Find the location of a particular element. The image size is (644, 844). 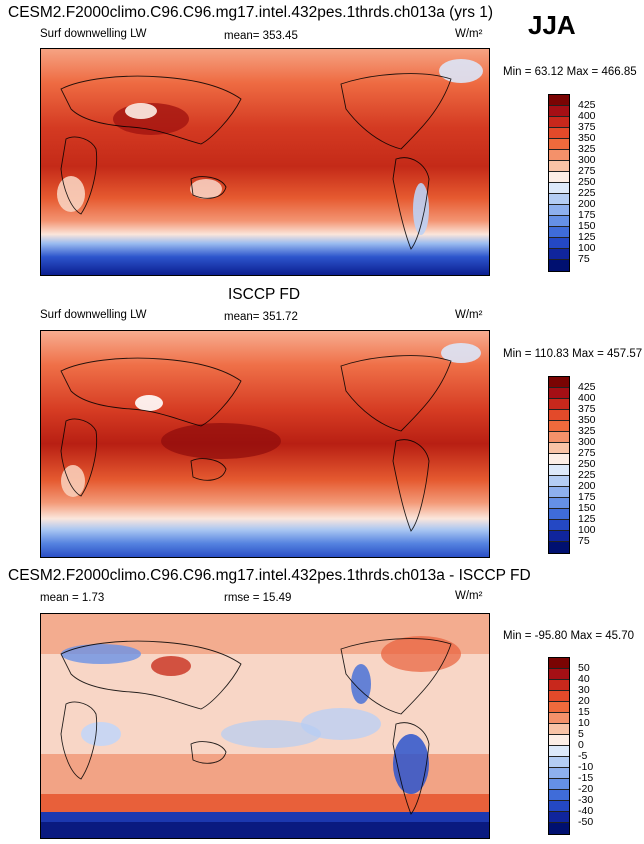

panel2-units: W/m² is located at coordinates (469, 315).